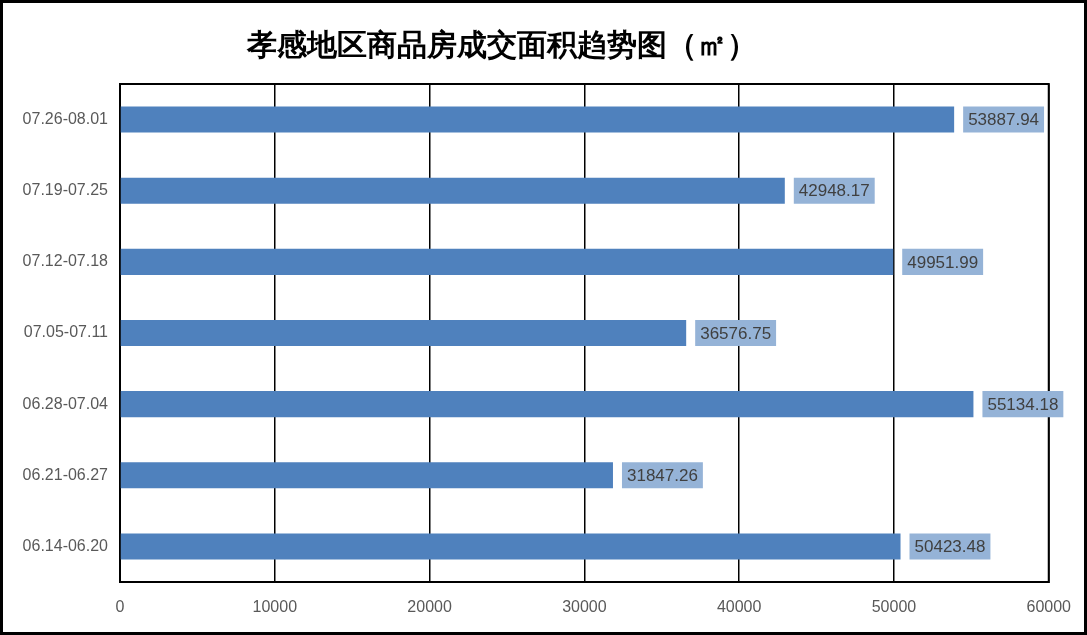 The image size is (1087, 635). I want to click on x-tick-label: 60000, so click(1049, 607).